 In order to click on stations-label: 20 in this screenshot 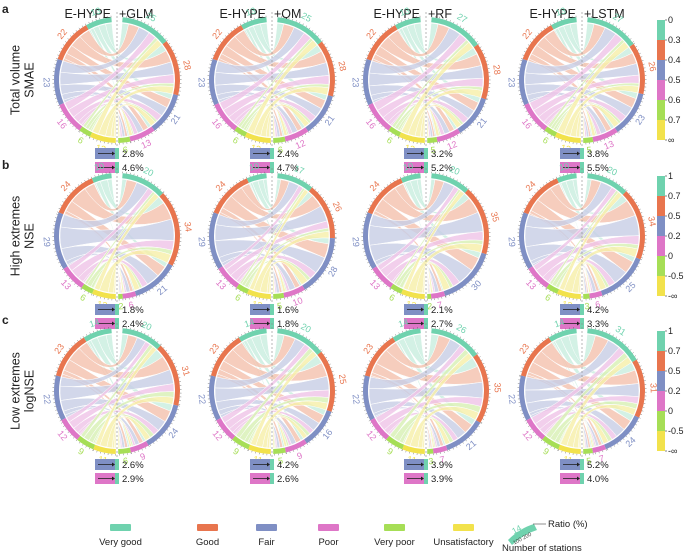, I will do `click(146, 325)`.